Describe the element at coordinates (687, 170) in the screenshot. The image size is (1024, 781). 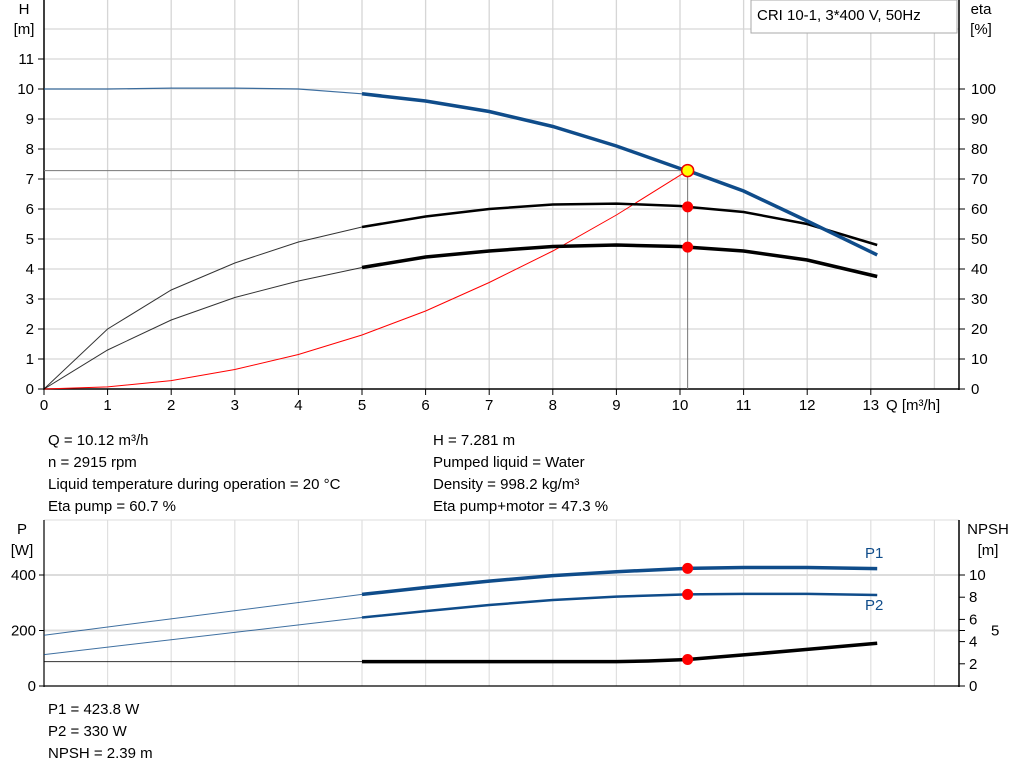
I see `duty-point-marker` at that location.